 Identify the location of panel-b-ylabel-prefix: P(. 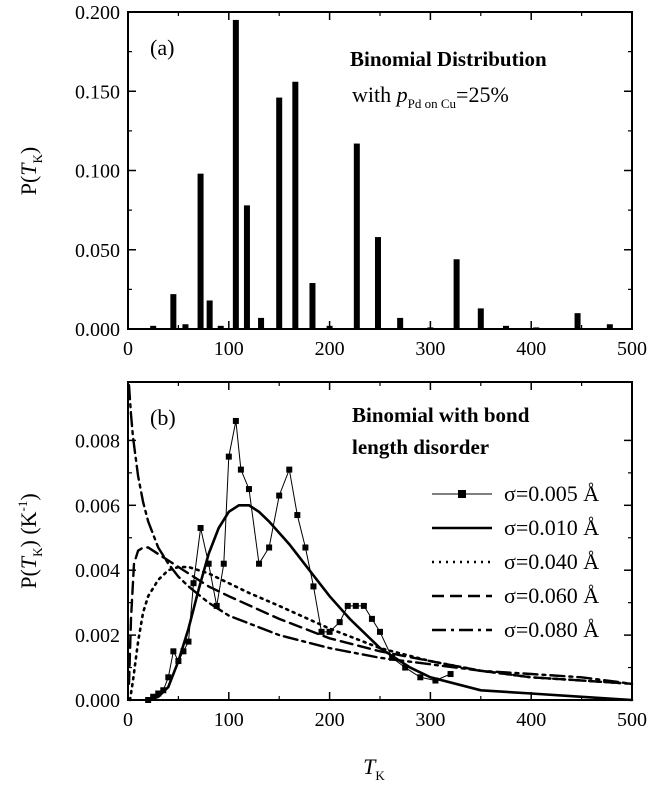
(28, 579).